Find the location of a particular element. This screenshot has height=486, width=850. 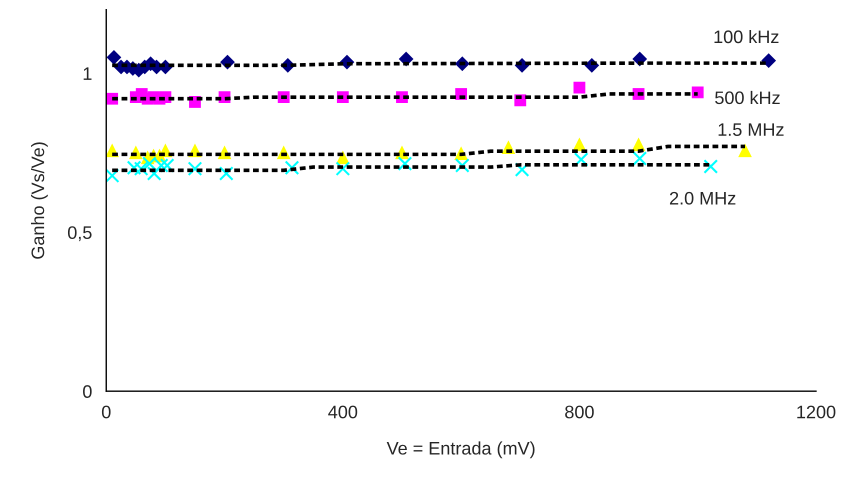

y-tick-label: 0 is located at coordinates (87, 391).